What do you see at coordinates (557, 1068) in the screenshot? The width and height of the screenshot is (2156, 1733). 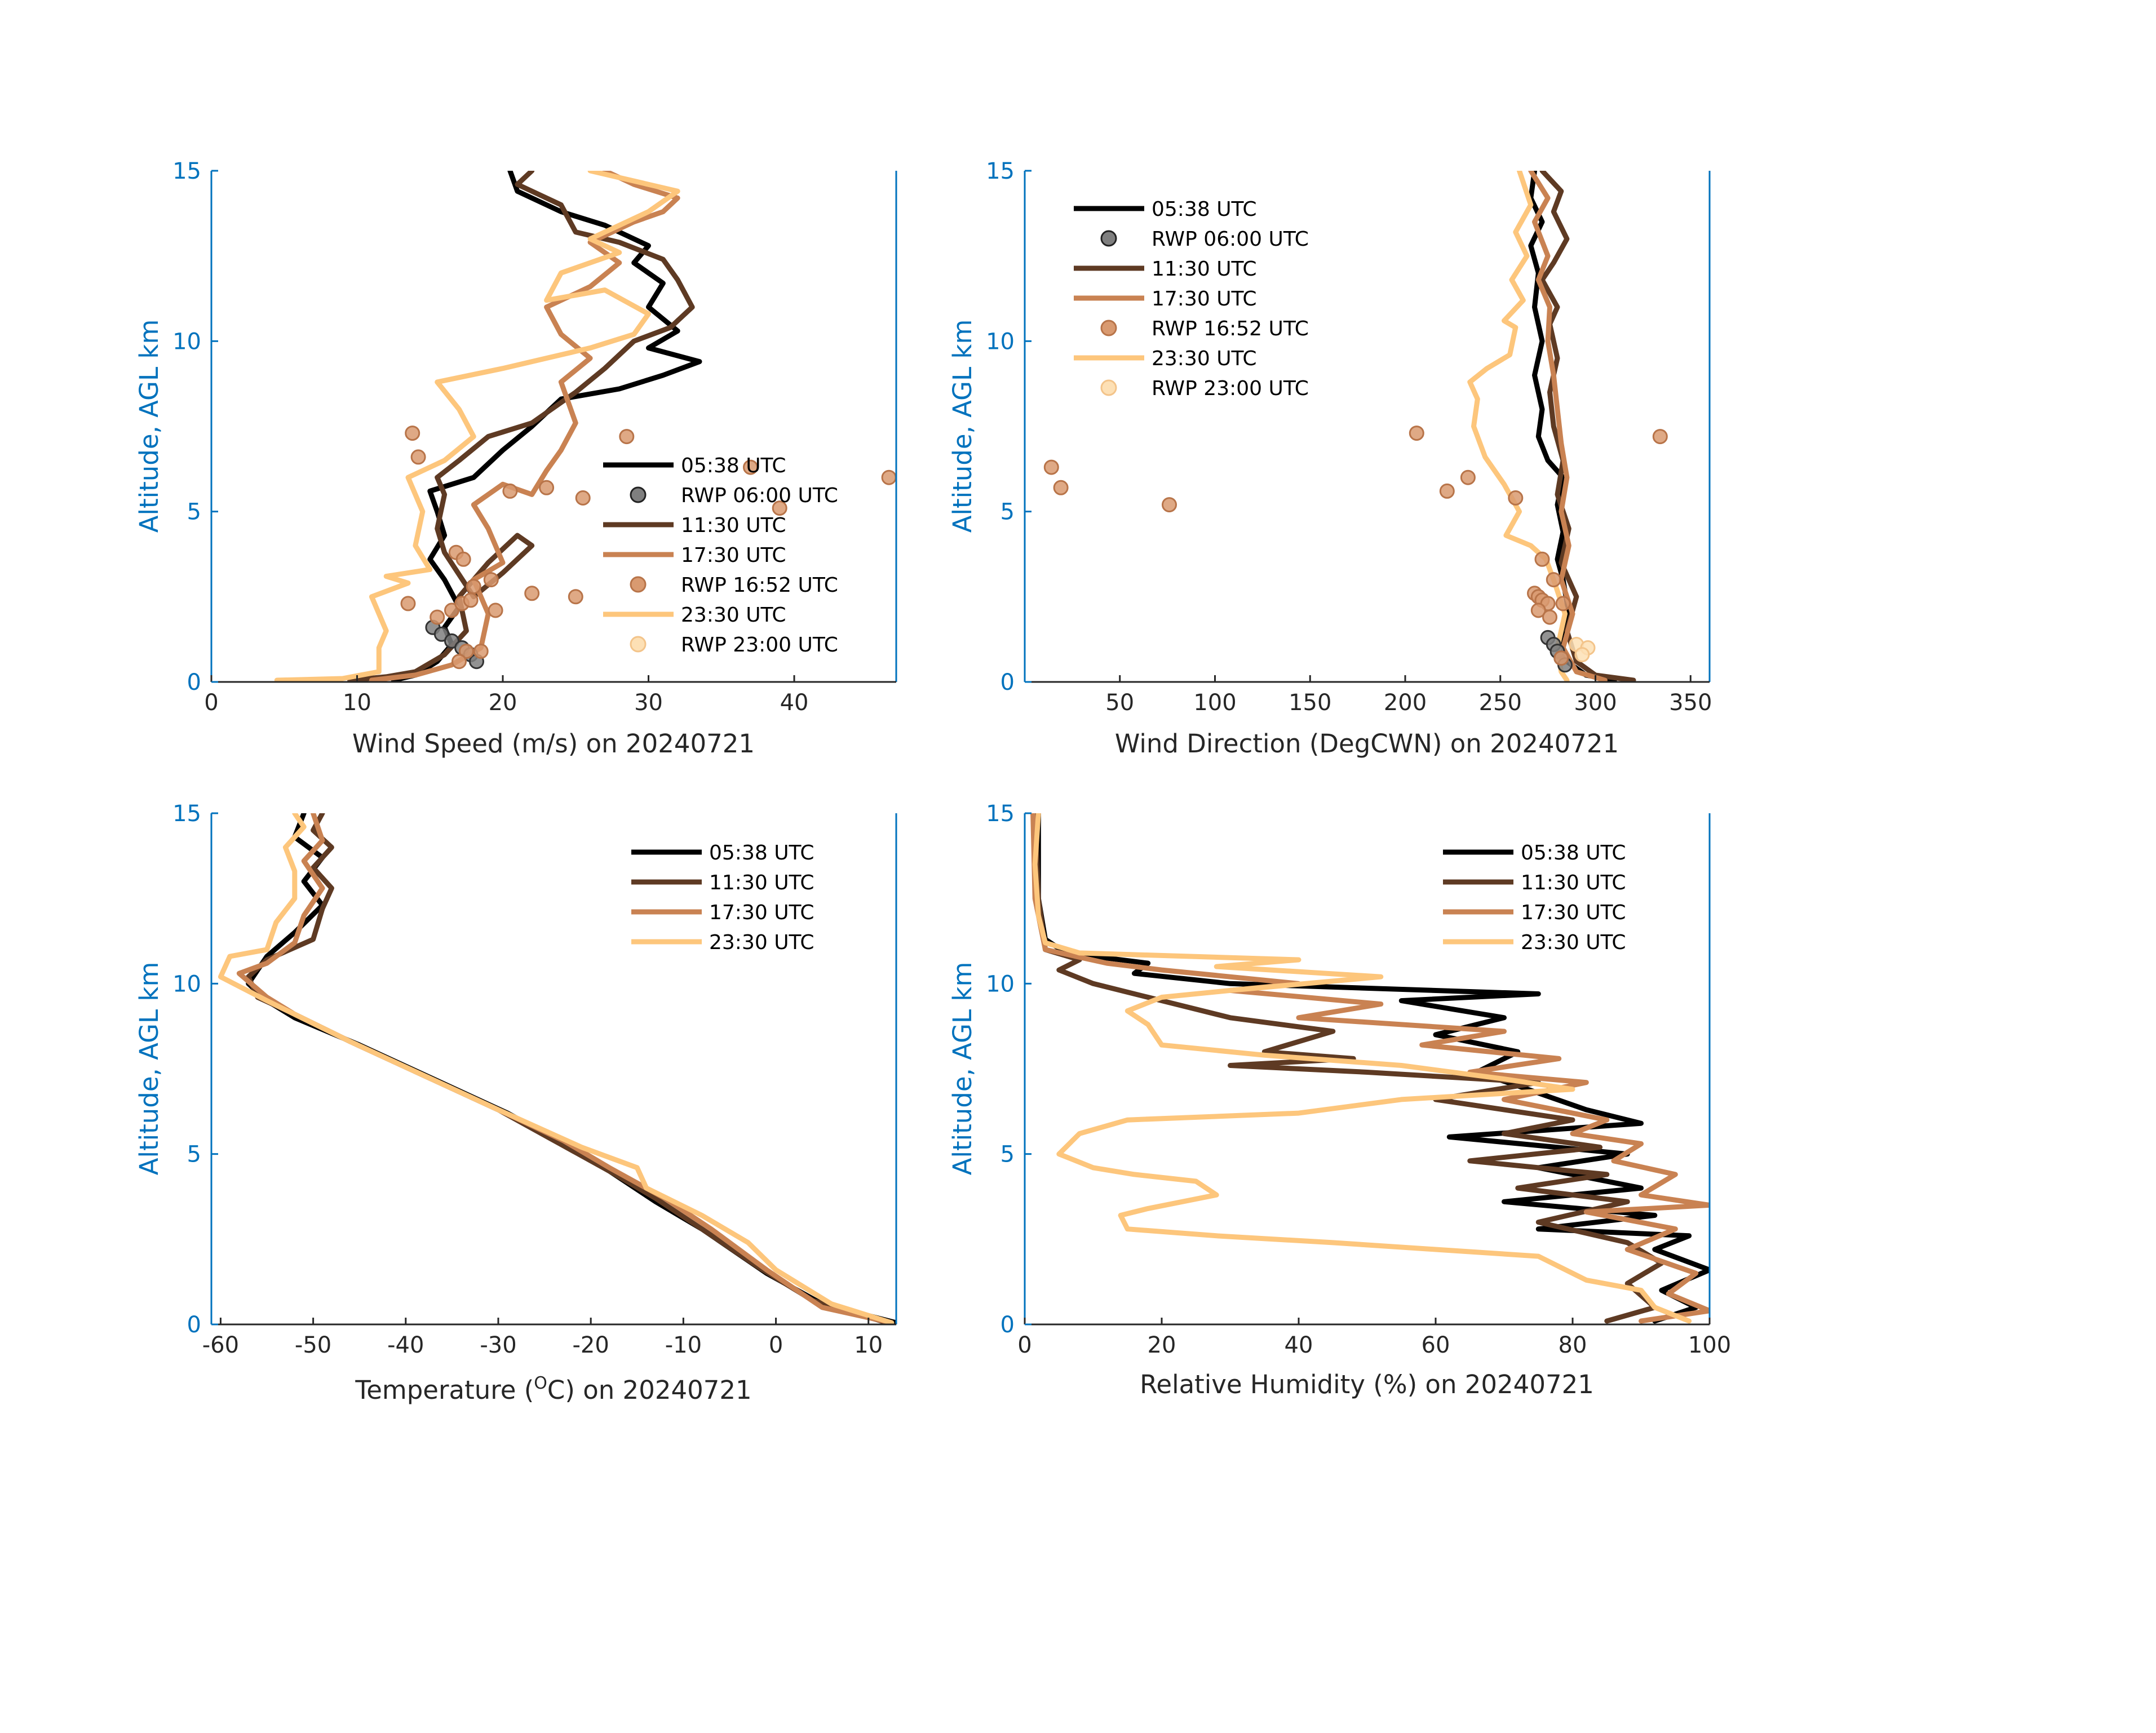 I see `temperature-panel-plot-area` at bounding box center [557, 1068].